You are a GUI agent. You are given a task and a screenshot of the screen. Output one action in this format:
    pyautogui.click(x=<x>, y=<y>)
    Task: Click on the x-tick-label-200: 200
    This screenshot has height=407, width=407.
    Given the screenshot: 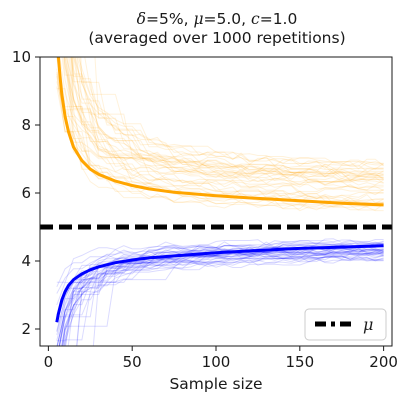 What is the action you would take?
    pyautogui.click(x=383, y=362)
    